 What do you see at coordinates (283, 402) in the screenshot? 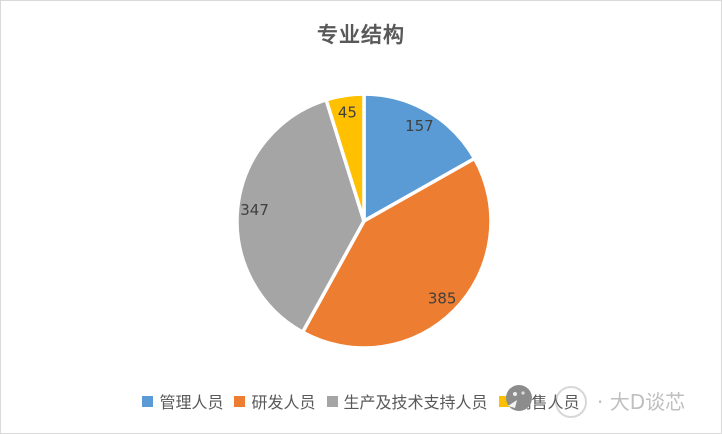
I see `legend-label: 研发人员` at bounding box center [283, 402].